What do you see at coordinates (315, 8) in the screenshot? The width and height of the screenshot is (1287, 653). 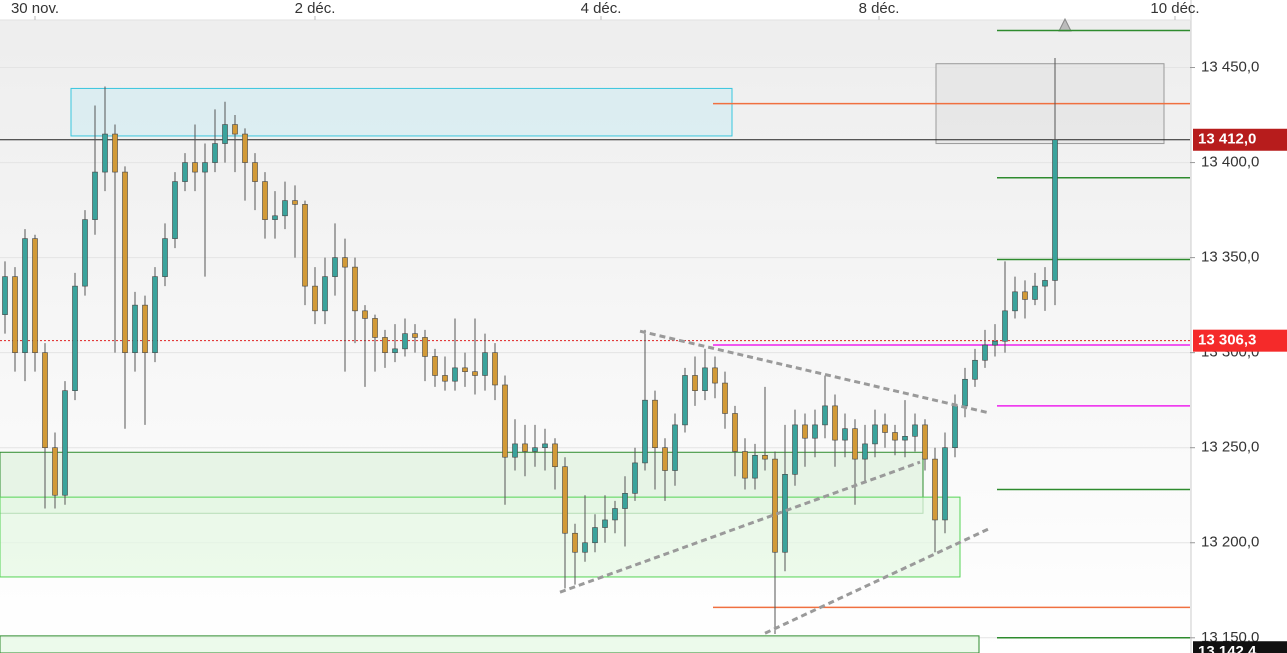 I see `x-tick-label: 2 déc.` at bounding box center [315, 8].